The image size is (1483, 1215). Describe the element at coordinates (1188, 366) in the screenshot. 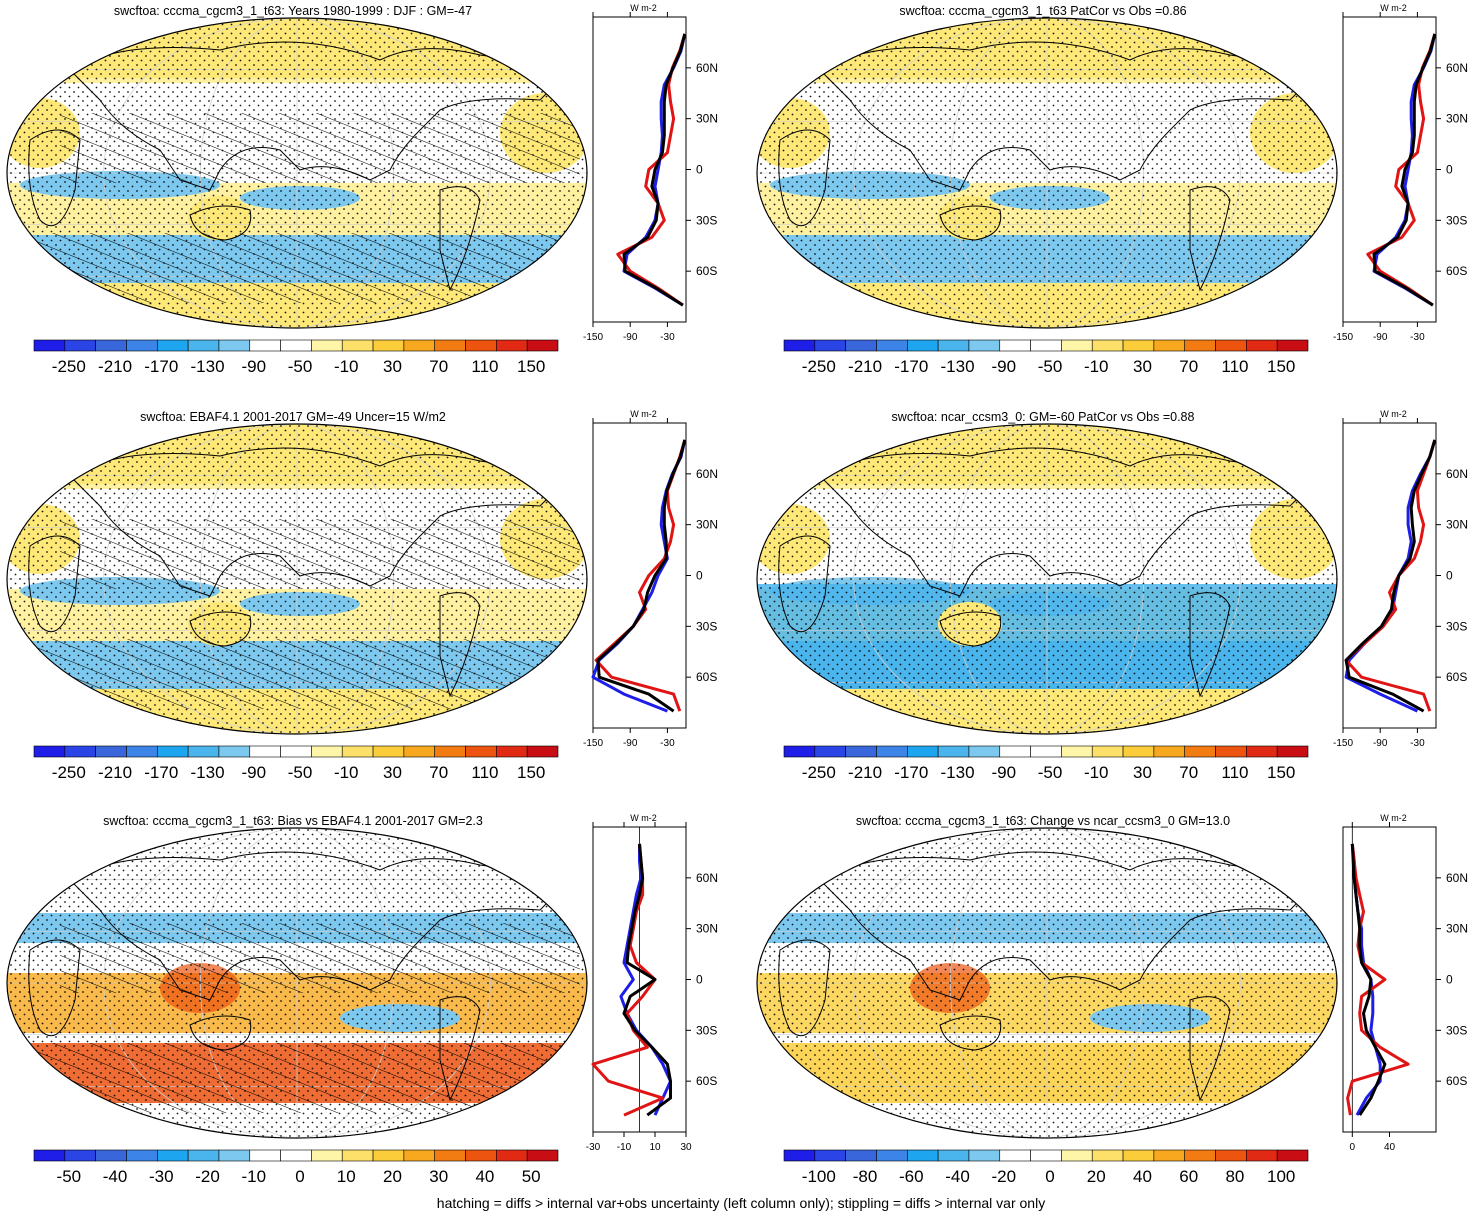

I see `colorbar-label: 70` at that location.